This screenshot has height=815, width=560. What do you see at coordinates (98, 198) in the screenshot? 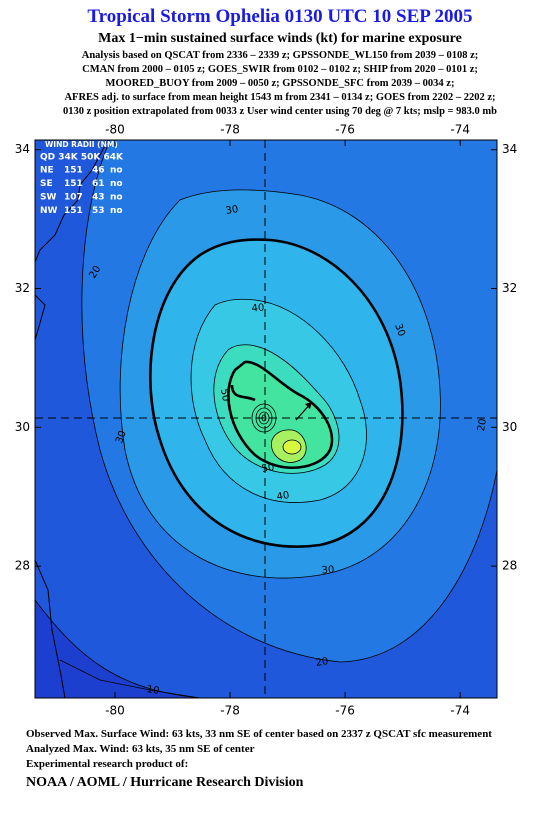
I see `radii-cell: 43` at bounding box center [98, 198].